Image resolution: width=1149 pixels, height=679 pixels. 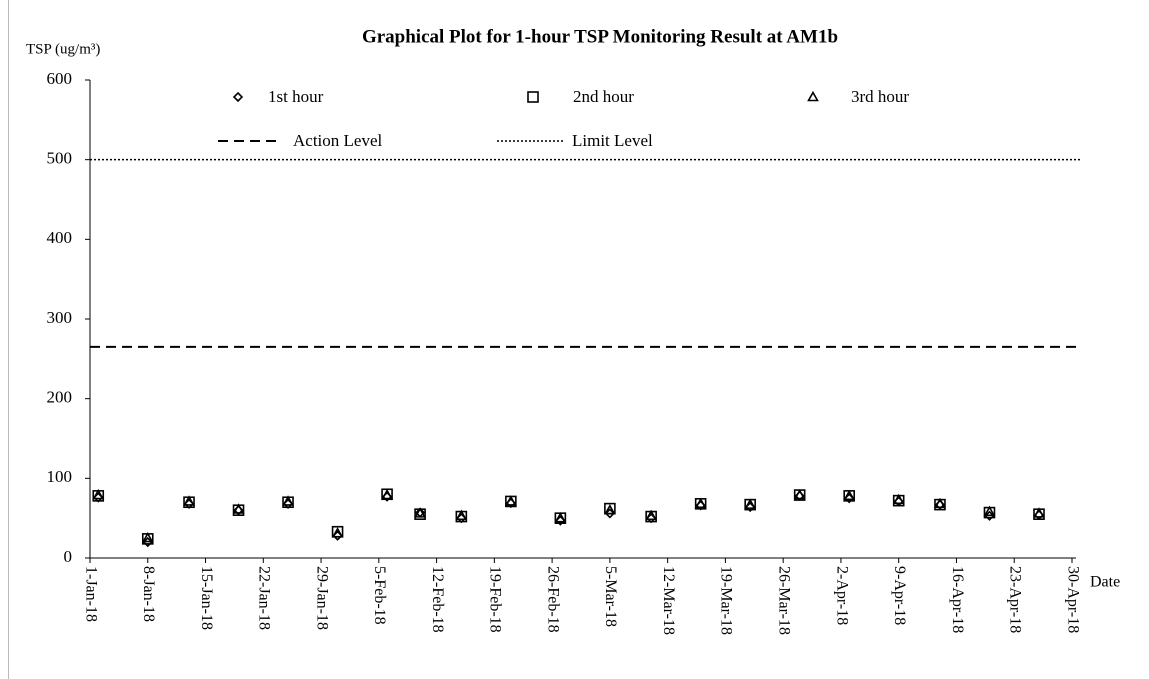 I want to click on x-tick-label: 22-Jan-18, so click(x=264, y=598).